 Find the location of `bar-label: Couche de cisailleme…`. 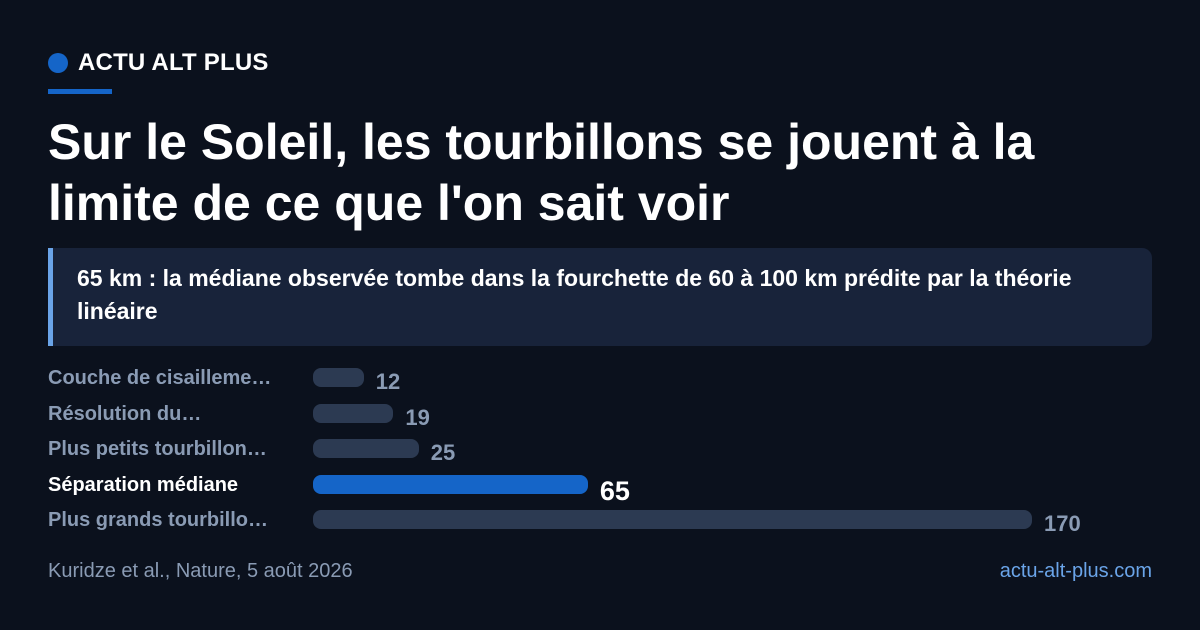

bar-label: Couche de cisailleme… is located at coordinates (160, 378).